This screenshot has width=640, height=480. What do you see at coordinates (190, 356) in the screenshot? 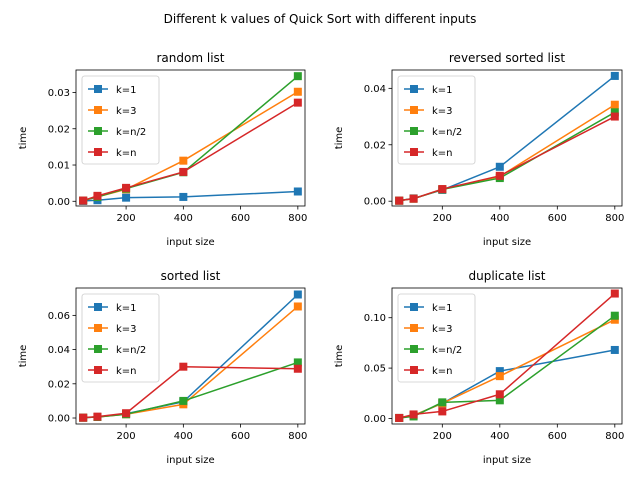
I see `axes-frame-sorted` at bounding box center [190, 356].